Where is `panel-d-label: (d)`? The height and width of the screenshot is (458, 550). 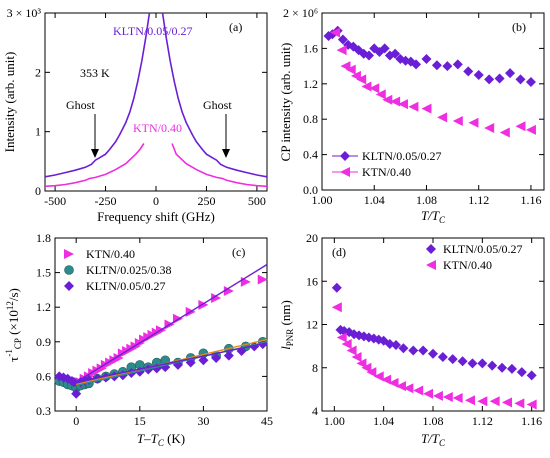
panel-d-label: (d) is located at coordinates (339, 252).